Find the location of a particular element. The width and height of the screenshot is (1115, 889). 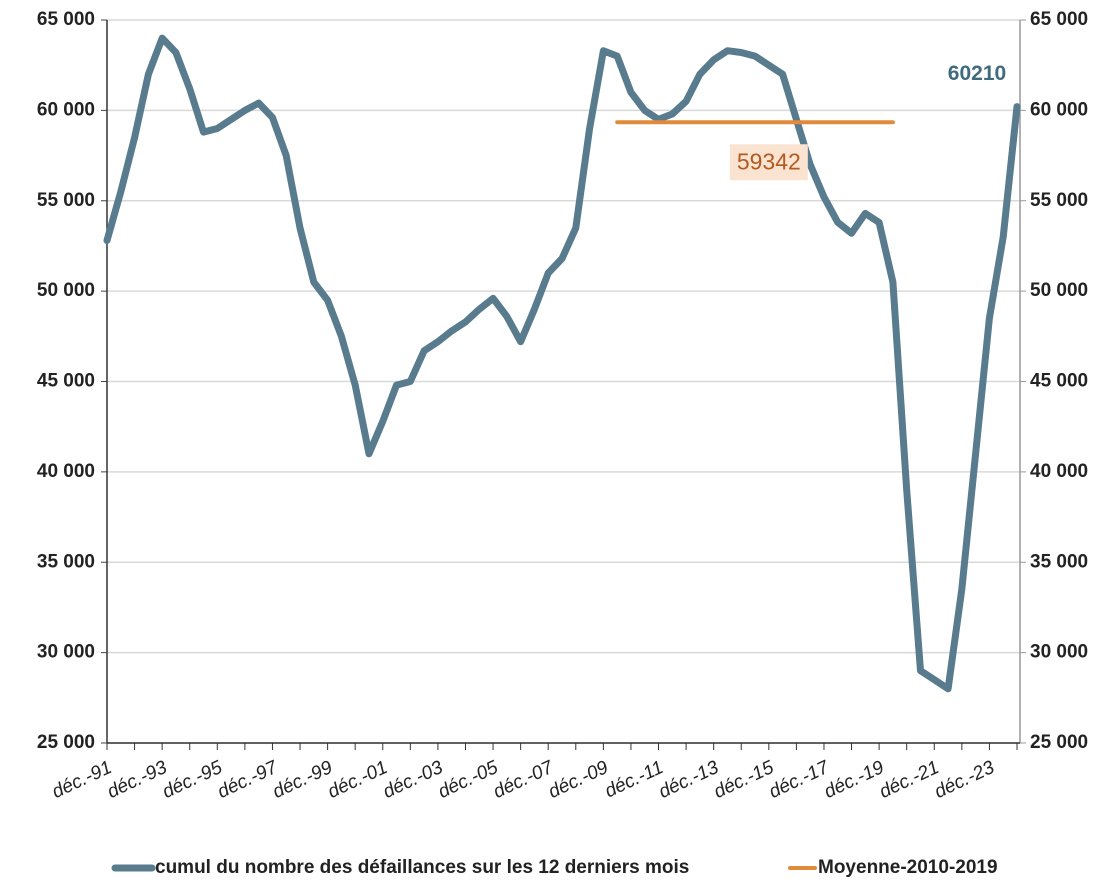

x-tick-label: déc.-17 is located at coordinates (800, 779).